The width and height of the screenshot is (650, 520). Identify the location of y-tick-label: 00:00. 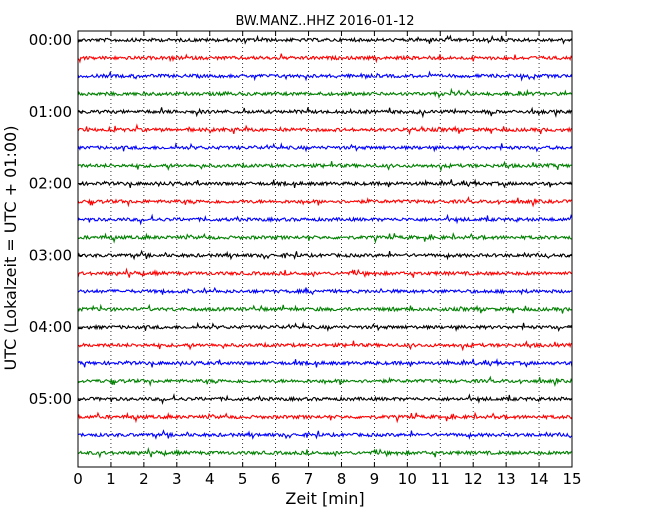
(50, 40).